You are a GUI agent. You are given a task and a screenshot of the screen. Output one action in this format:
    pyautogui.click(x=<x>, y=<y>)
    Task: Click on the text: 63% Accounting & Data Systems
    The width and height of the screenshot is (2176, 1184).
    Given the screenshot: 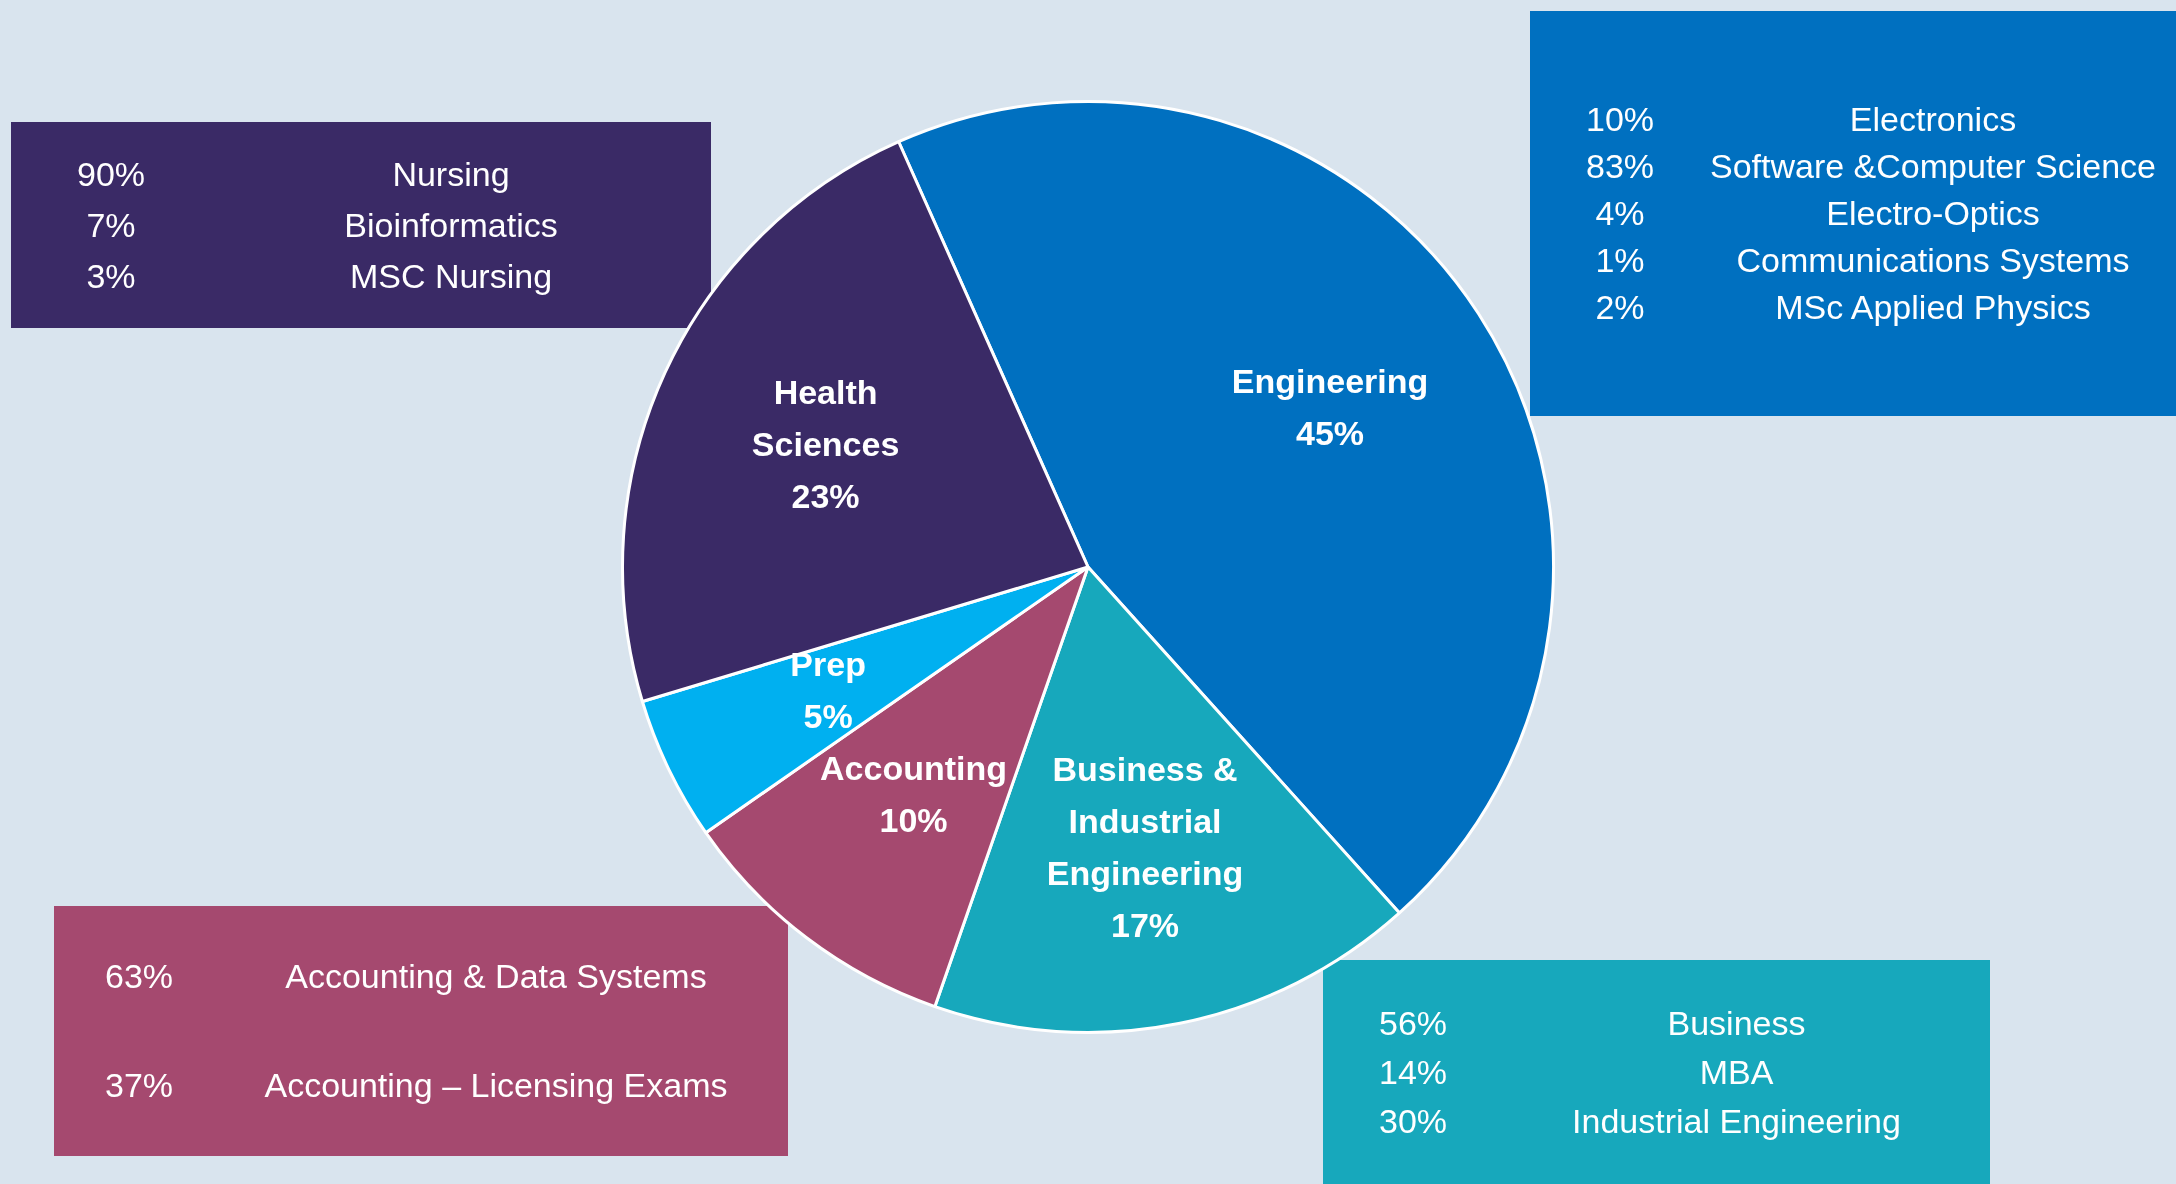 What is the action you would take?
    pyautogui.click(x=405, y=976)
    